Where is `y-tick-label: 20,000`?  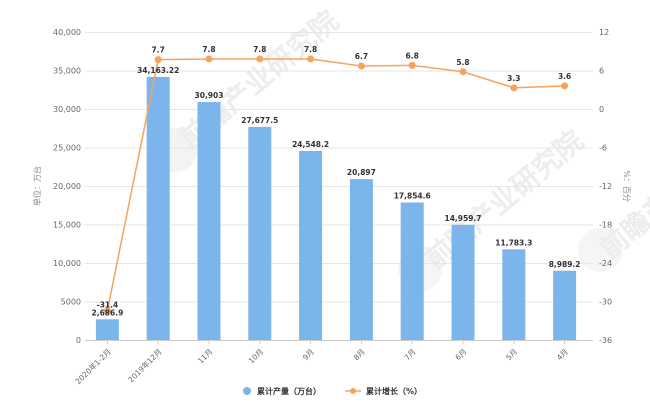 y-tick-label: 20,000 is located at coordinates (67, 186).